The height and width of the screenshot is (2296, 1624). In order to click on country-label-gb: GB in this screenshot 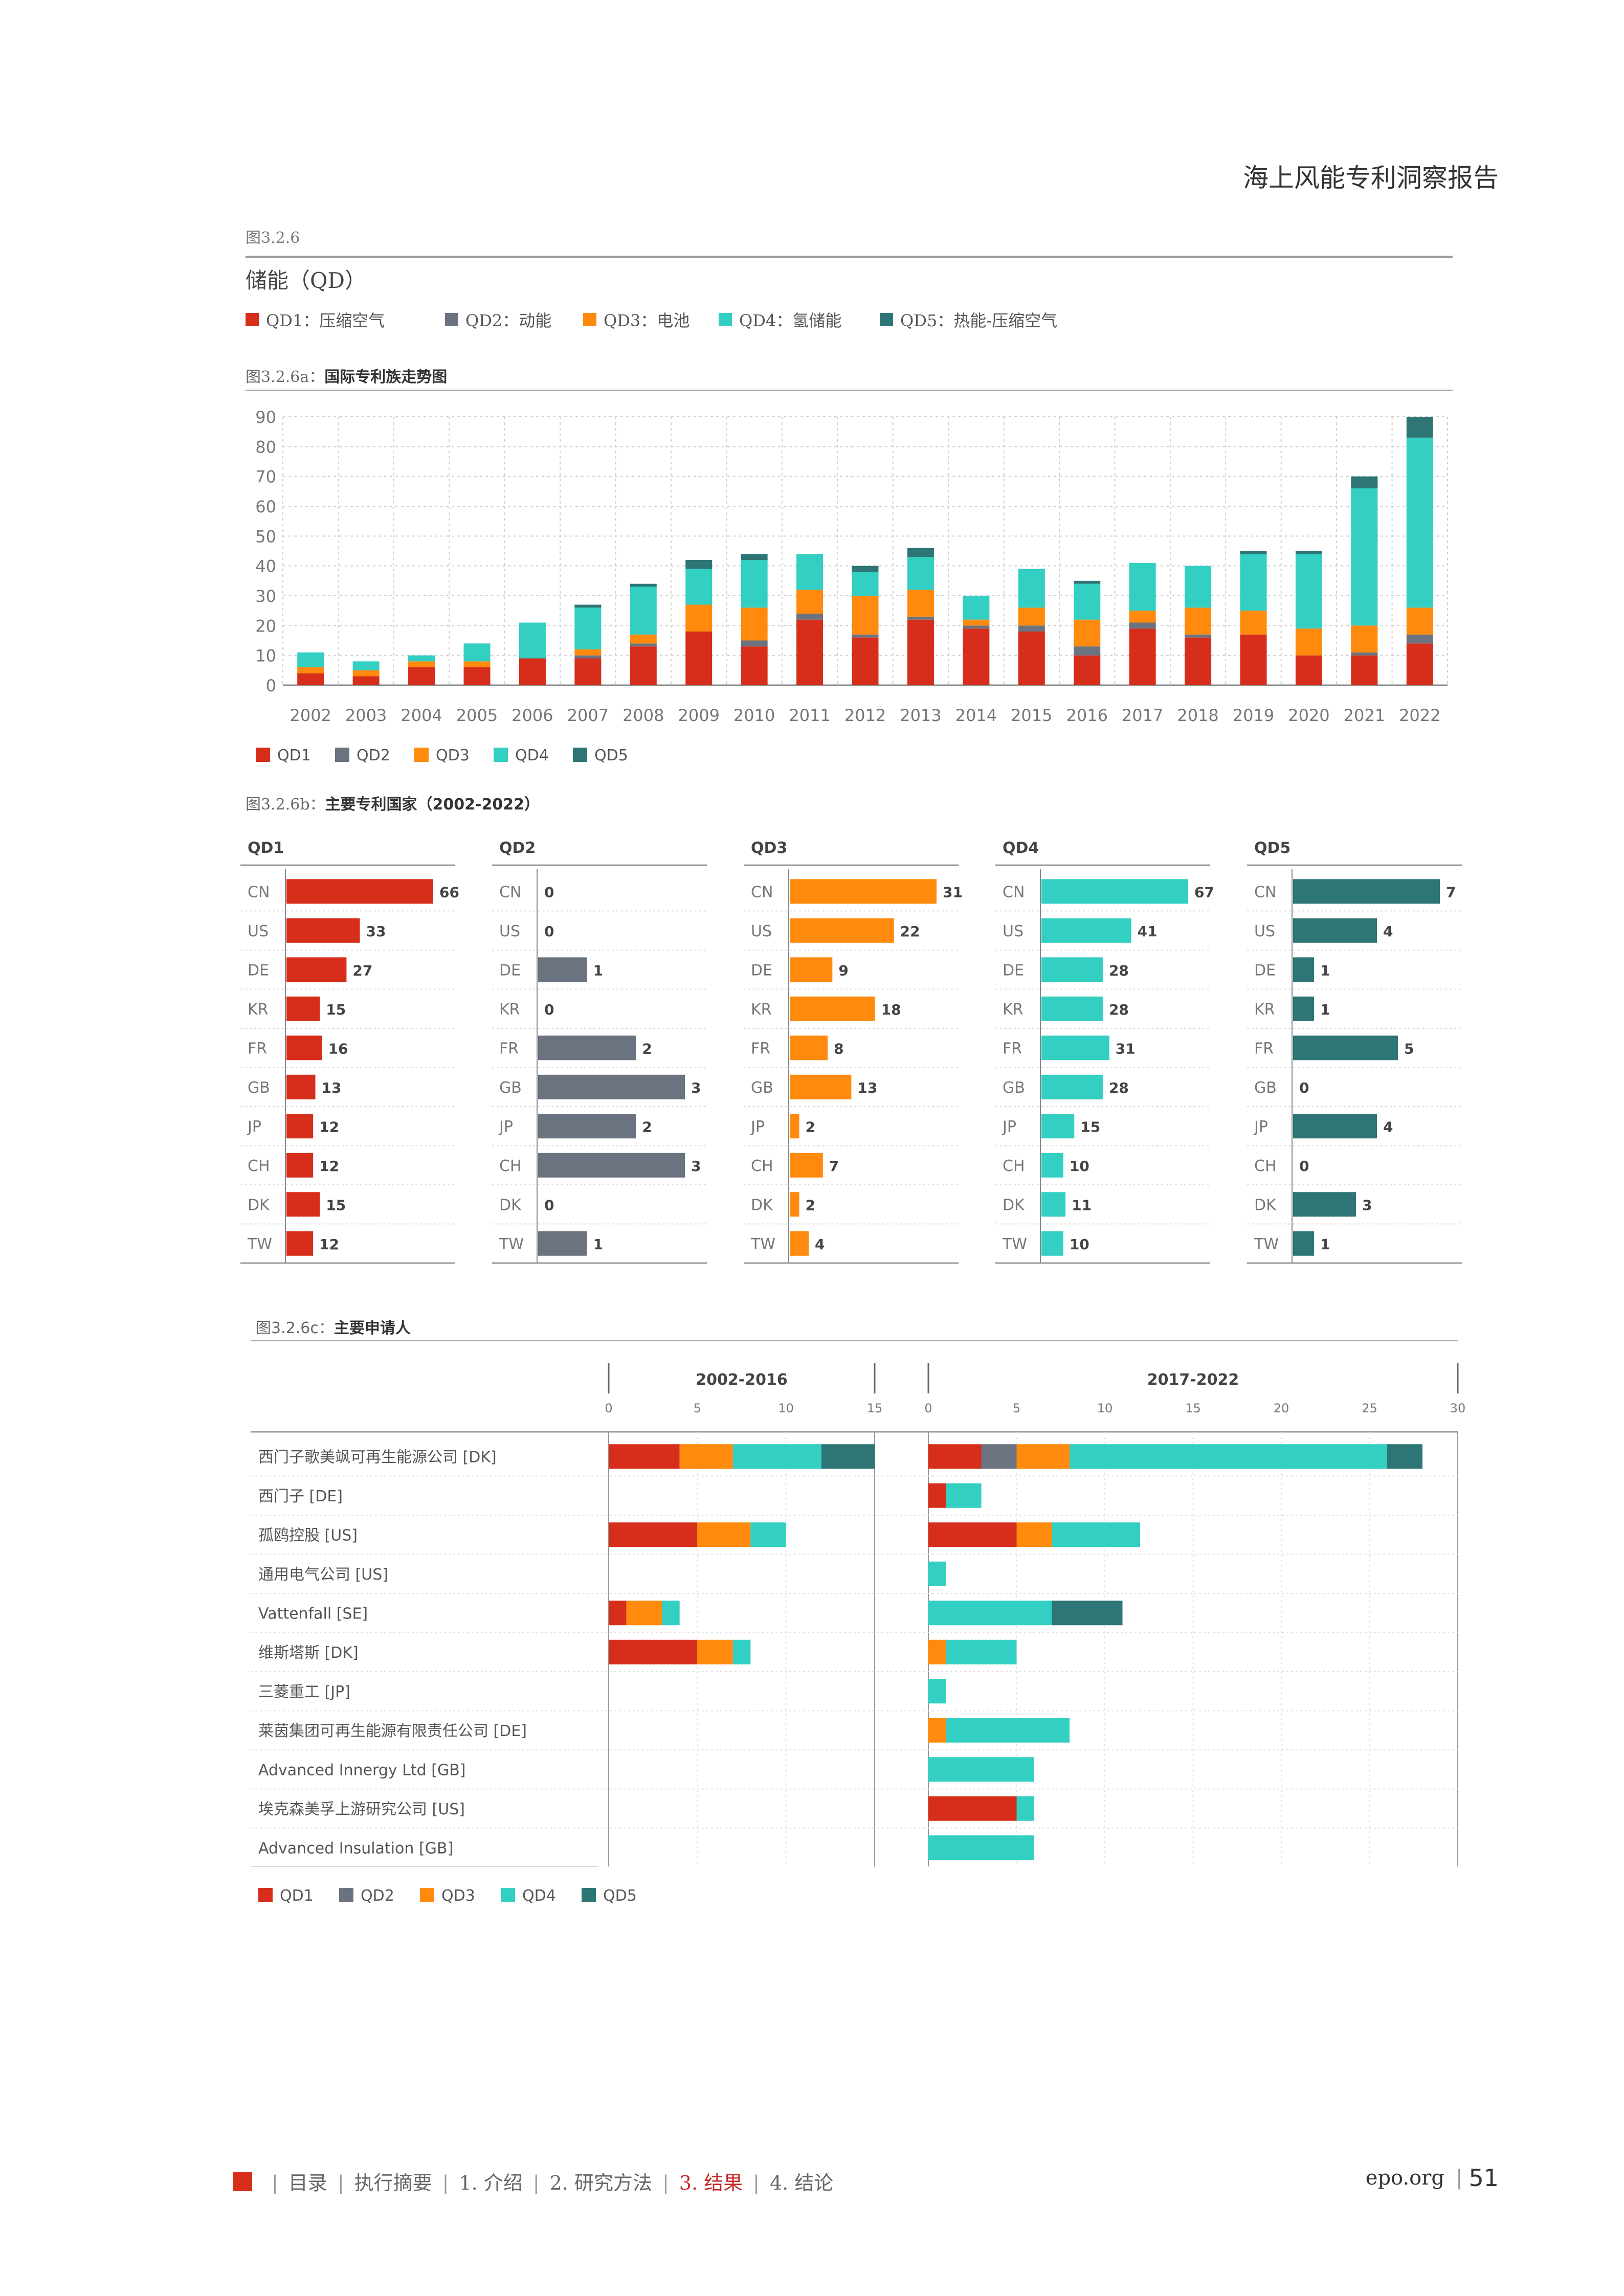, I will do `click(1014, 1088)`.